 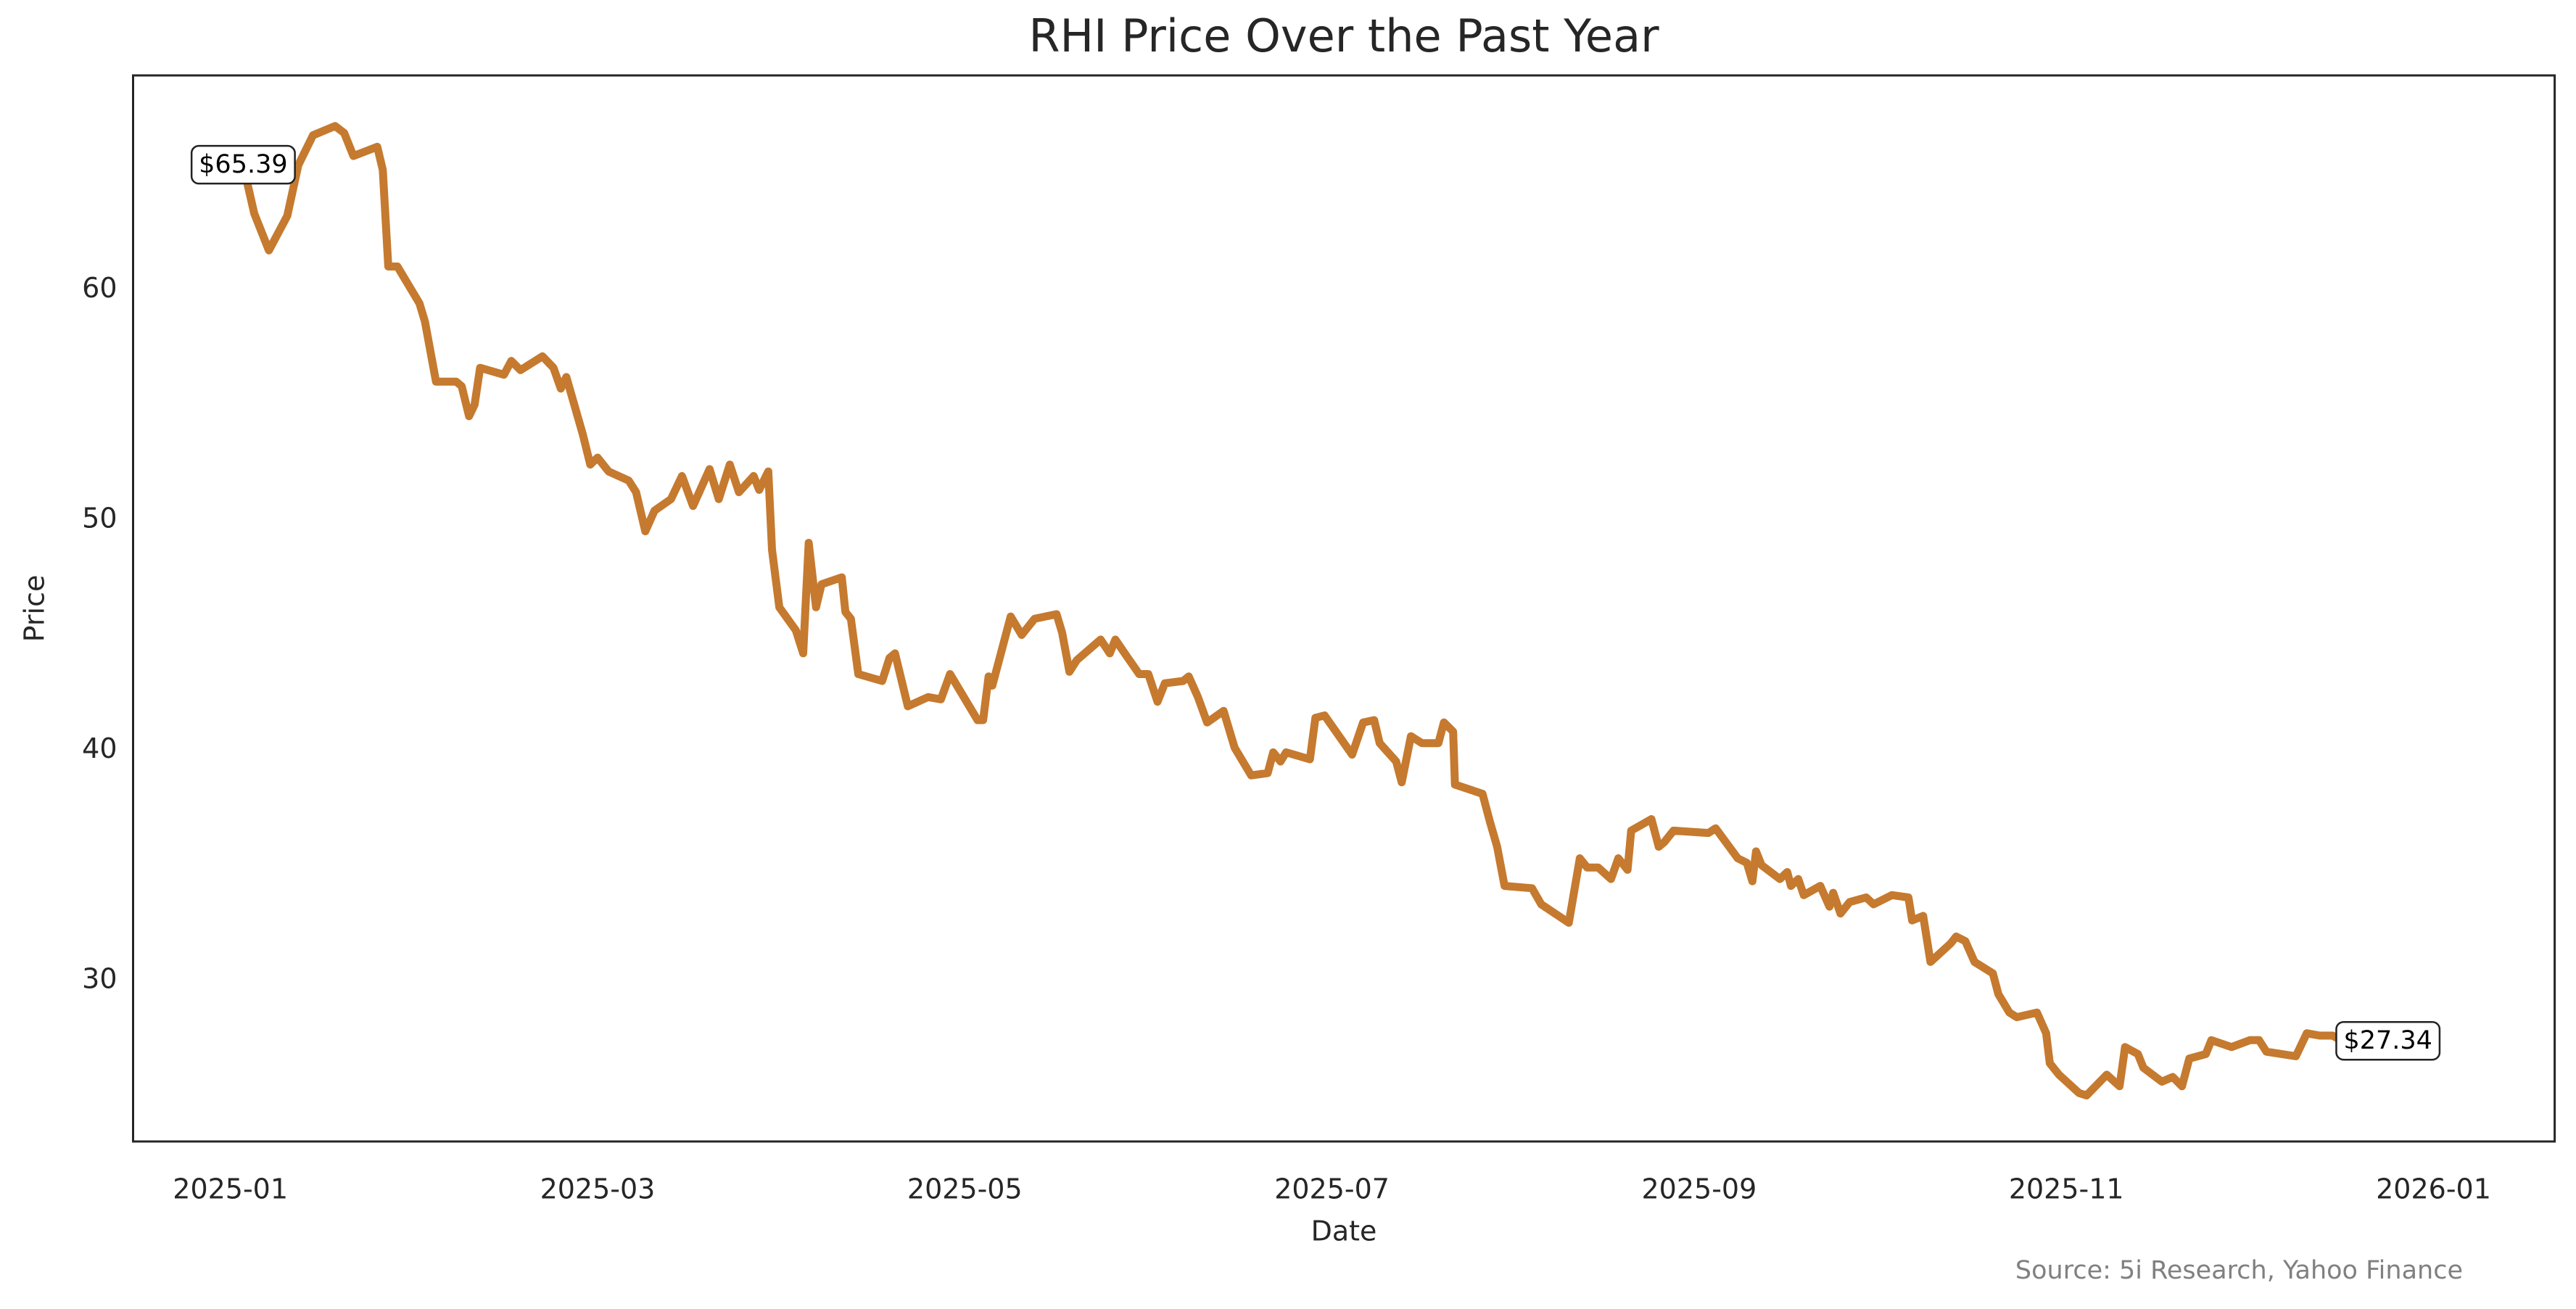 I want to click on price-annotation: $65.39, so click(x=243, y=164).